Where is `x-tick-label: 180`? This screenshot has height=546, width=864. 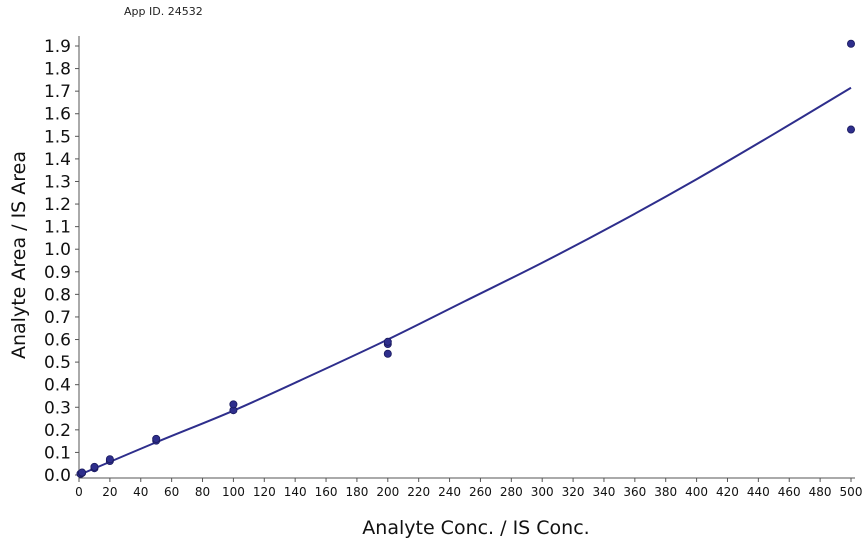 x-tick-label: 180 is located at coordinates (356, 492).